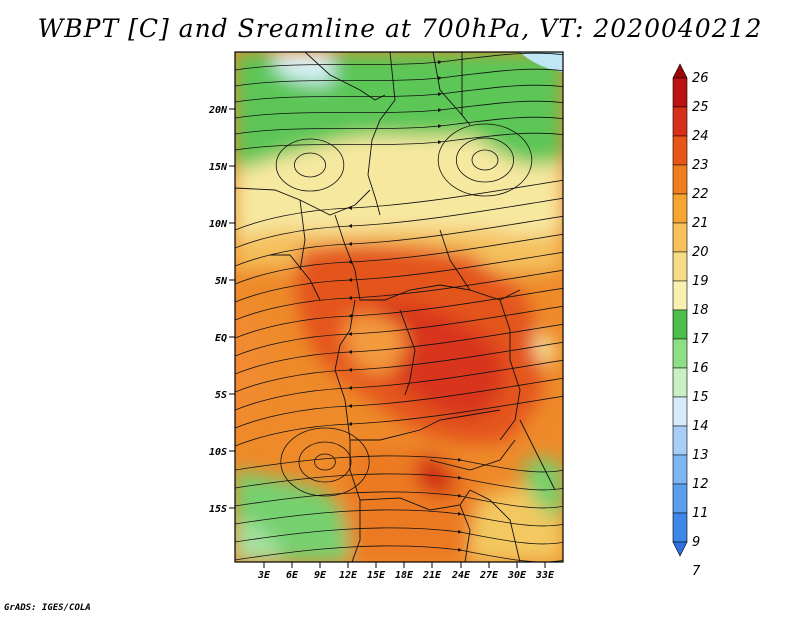 The width and height of the screenshot is (800, 618). What do you see at coordinates (696, 571) in the screenshot?
I see `colorbar-label: 7` at bounding box center [696, 571].